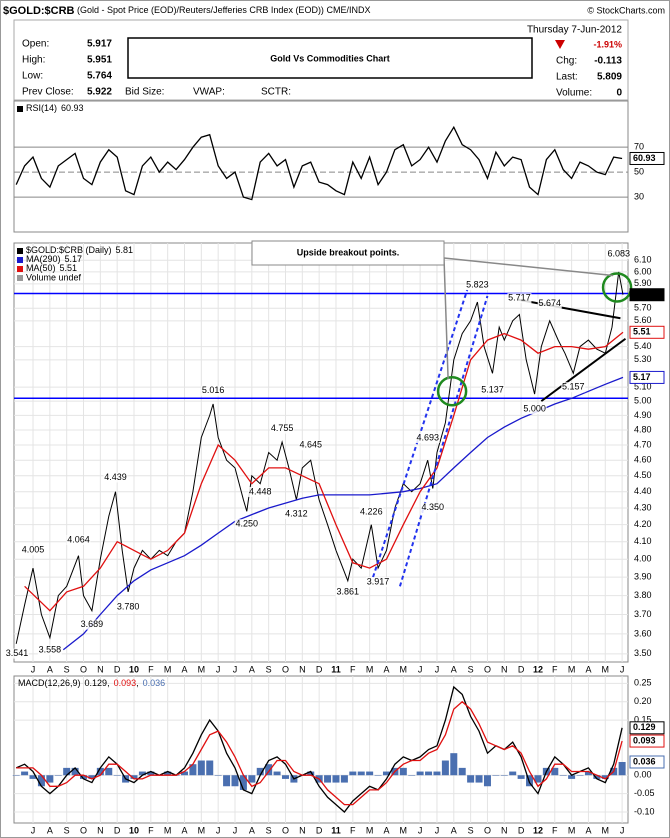 The width and height of the screenshot is (670, 838). I want to click on x-tick-label: 12, so click(538, 830).